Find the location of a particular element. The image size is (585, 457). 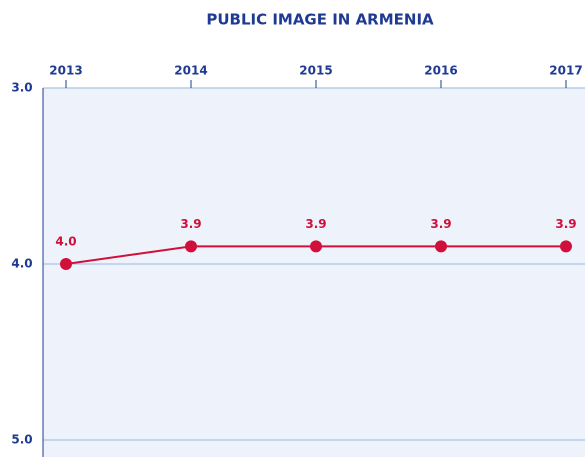

data-label: 4.0 is located at coordinates (65, 242).